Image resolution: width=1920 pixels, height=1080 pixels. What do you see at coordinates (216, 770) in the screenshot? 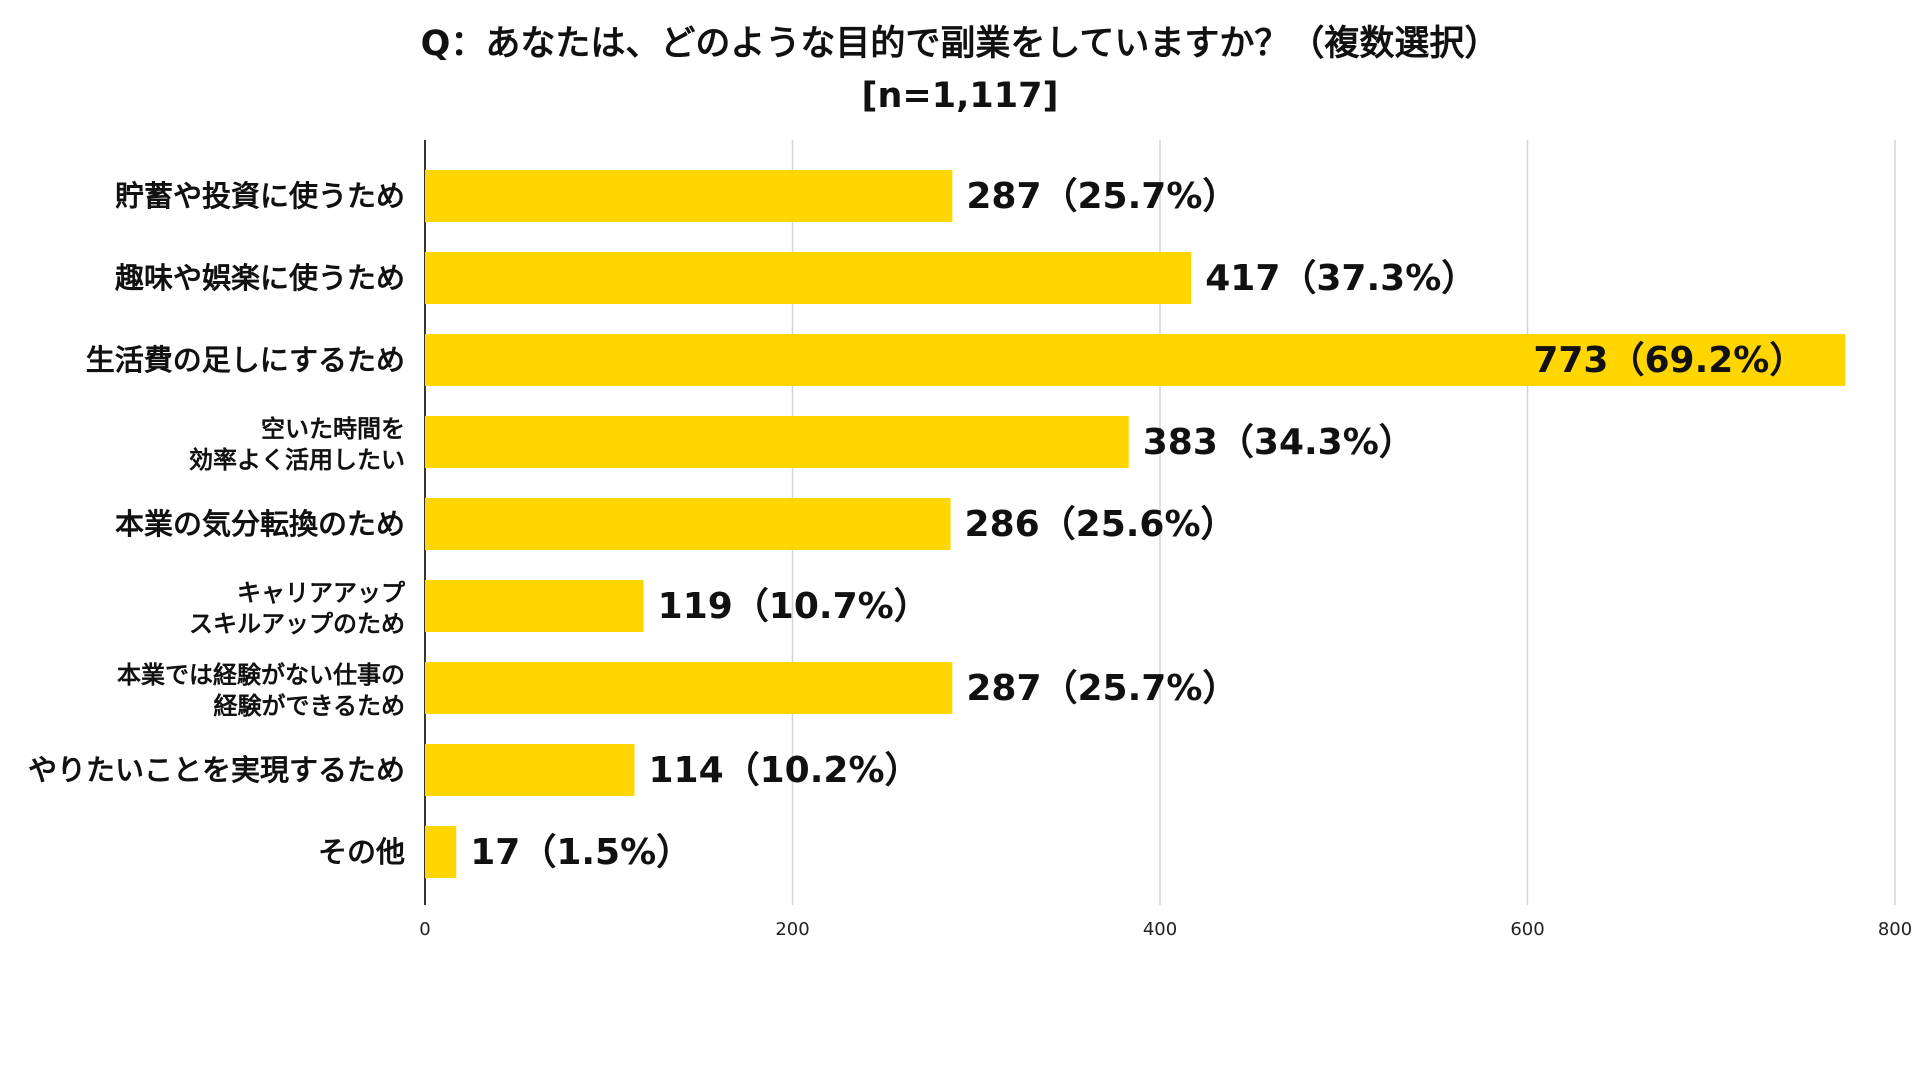
I see `category-label: やりたいことを実現するため` at bounding box center [216, 770].